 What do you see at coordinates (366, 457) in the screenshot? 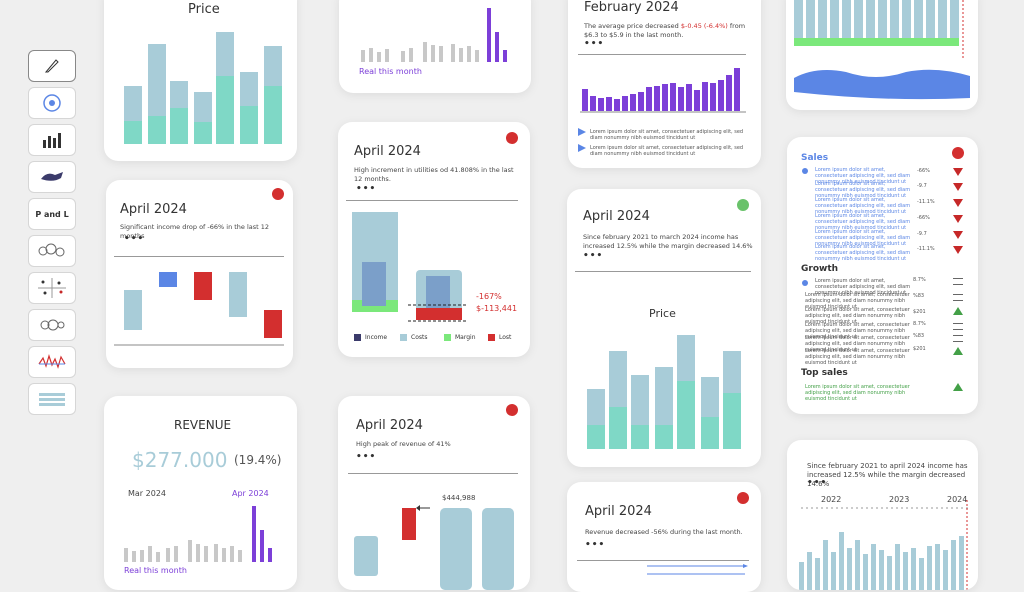
I see `peak-more-button: •••` at bounding box center [366, 457].